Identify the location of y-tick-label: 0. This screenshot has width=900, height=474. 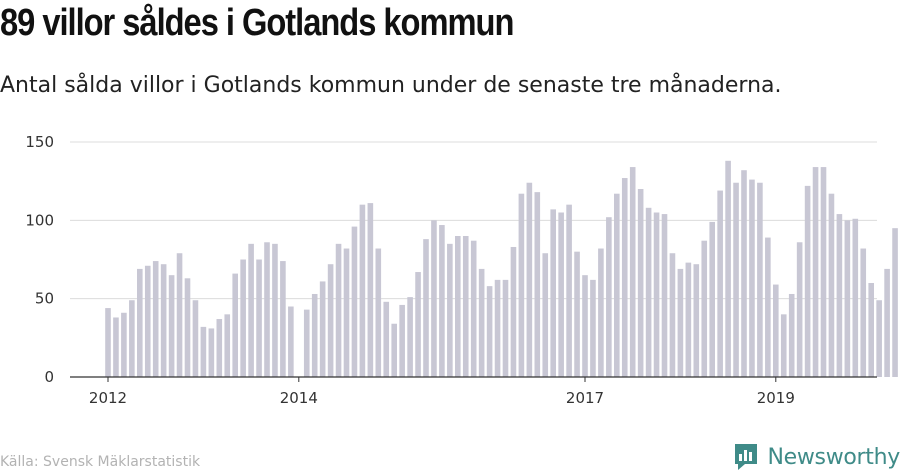
(49, 377).